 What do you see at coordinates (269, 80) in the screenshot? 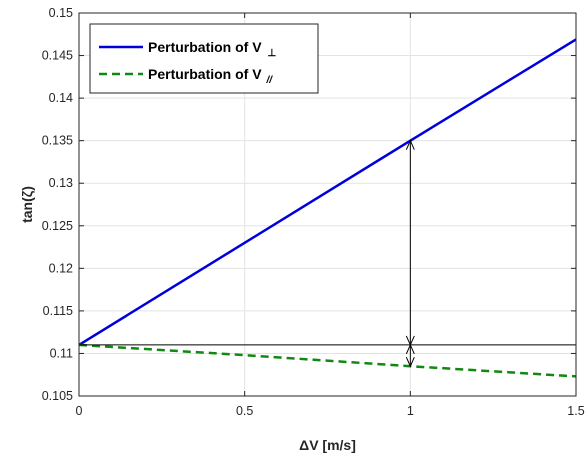
I see `legend-label-parallel-sub: //` at bounding box center [269, 80].